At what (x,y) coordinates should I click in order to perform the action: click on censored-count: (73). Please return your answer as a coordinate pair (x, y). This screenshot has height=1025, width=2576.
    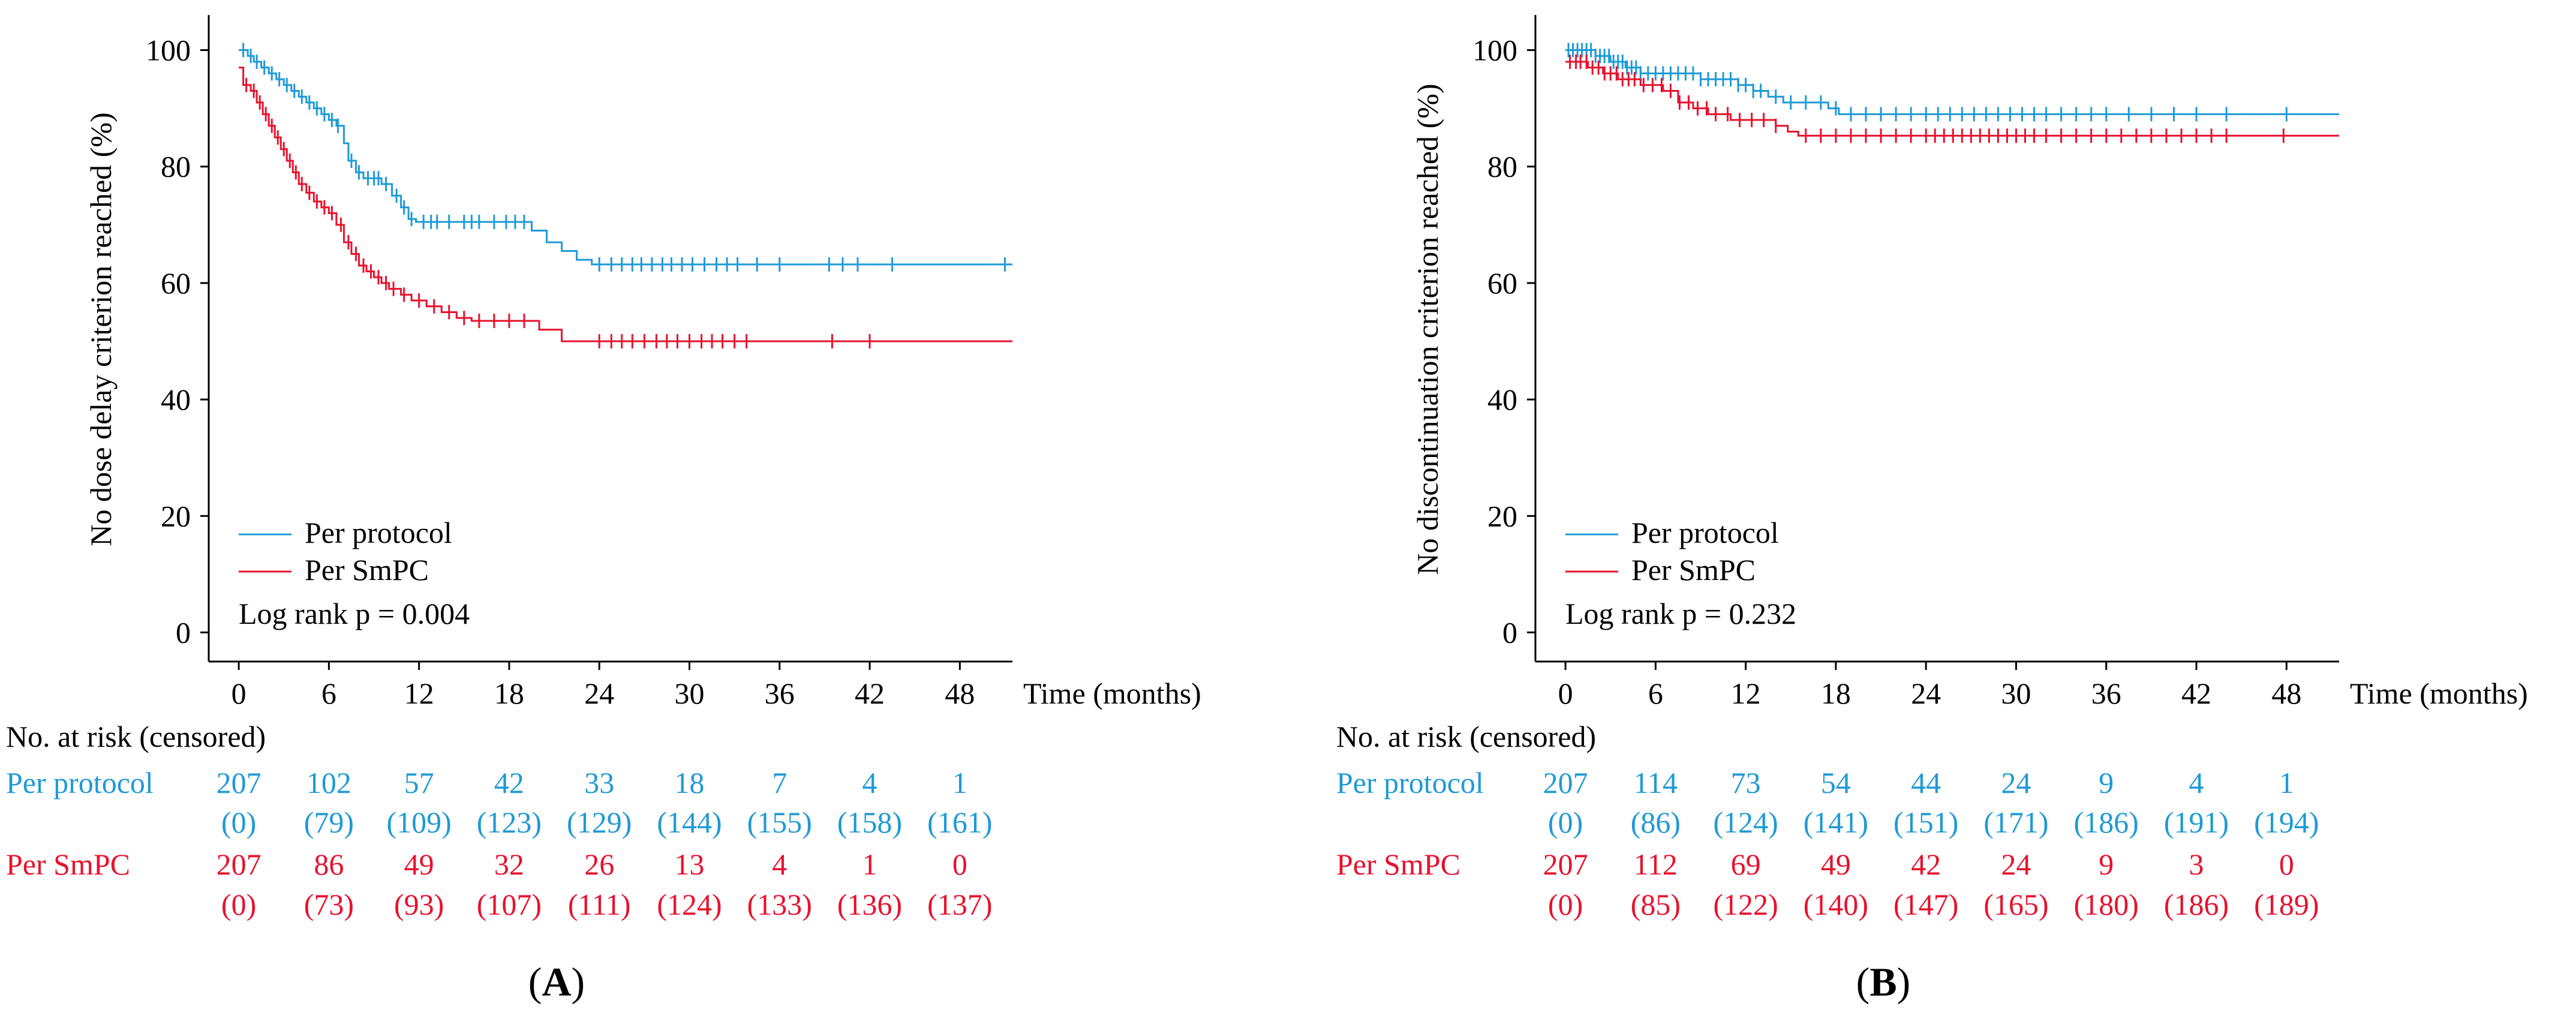
    Looking at the image, I should click on (329, 904).